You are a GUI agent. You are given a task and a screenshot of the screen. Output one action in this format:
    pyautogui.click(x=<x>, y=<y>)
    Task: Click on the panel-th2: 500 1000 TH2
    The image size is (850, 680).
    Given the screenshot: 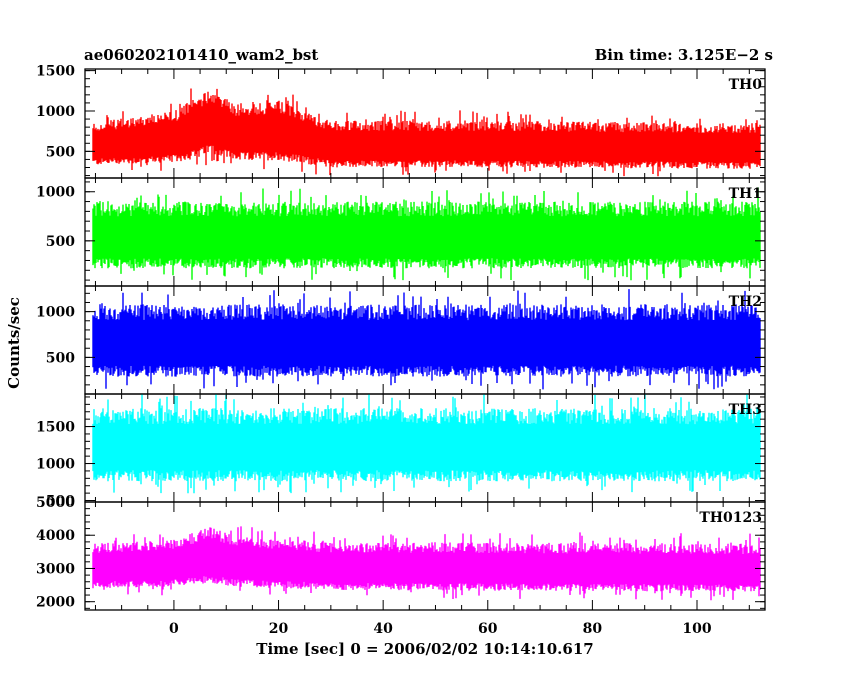 What is the action you would take?
    pyautogui.click(x=401, y=340)
    